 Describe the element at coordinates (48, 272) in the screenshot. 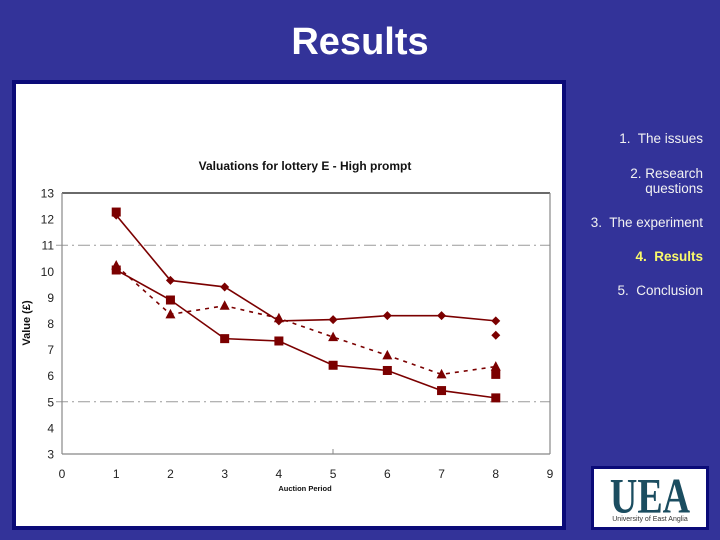

I see `y-tick-label: 10` at that location.